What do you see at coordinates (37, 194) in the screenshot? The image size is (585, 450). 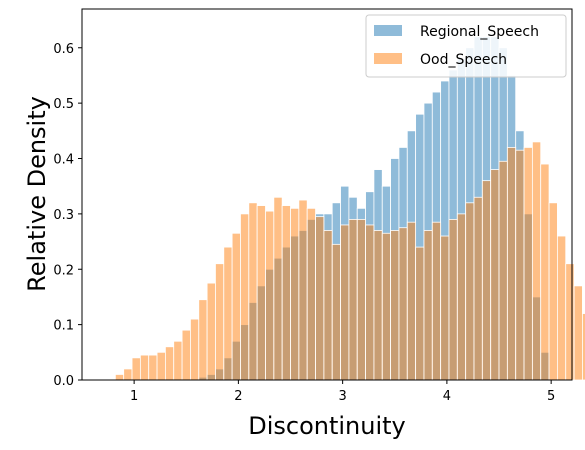 I see `y-axis-title: Relative Density` at bounding box center [37, 194].